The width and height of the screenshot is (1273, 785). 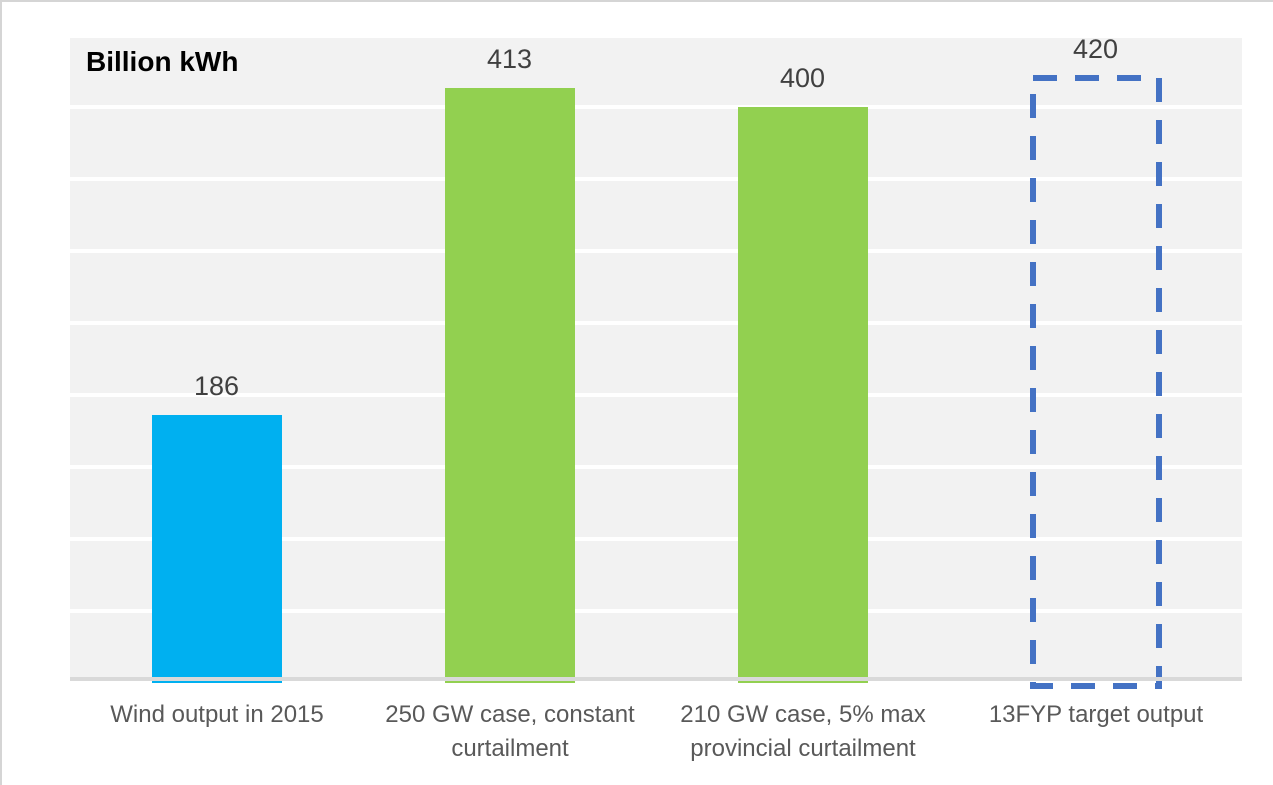 I want to click on category-label-13fyp-target: 13FYP target output, so click(x=1096, y=714).